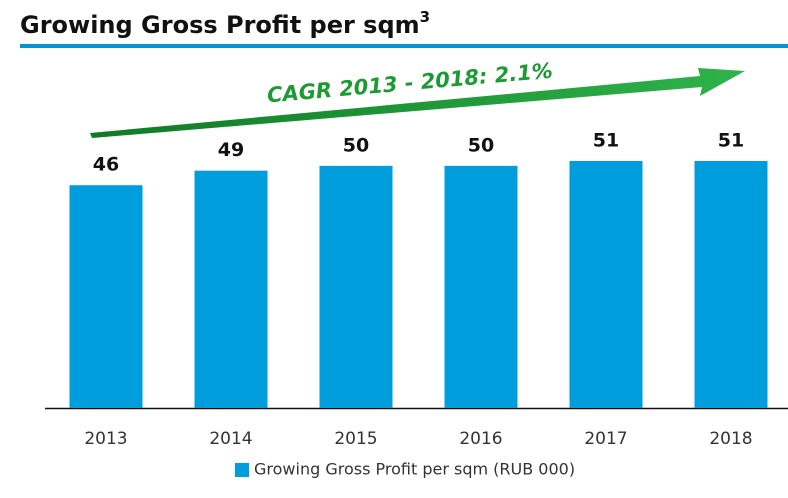 Image resolution: width=788 pixels, height=498 pixels. Describe the element at coordinates (480, 439) in the screenshot. I see `x-tick-label: 2016` at that location.